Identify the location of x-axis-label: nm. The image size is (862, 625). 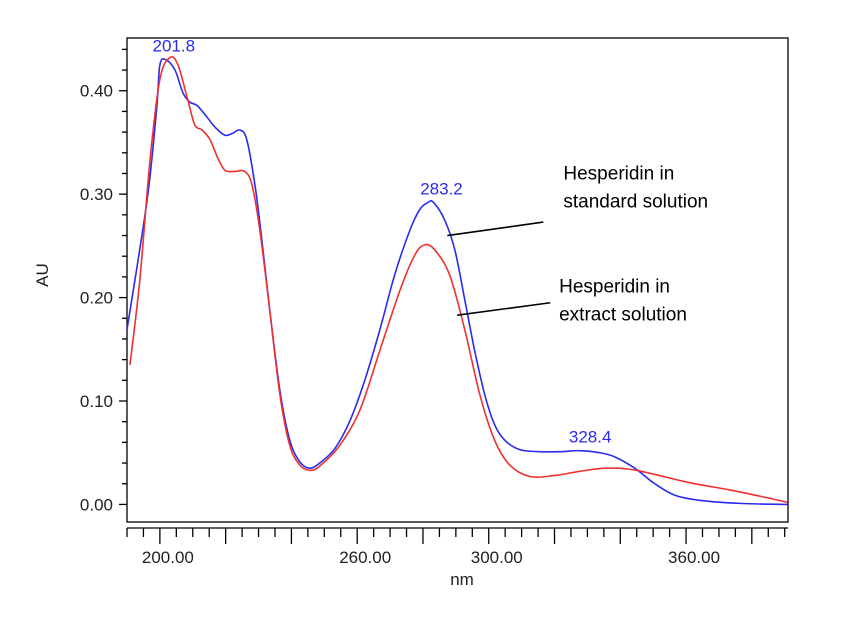
(462, 579).